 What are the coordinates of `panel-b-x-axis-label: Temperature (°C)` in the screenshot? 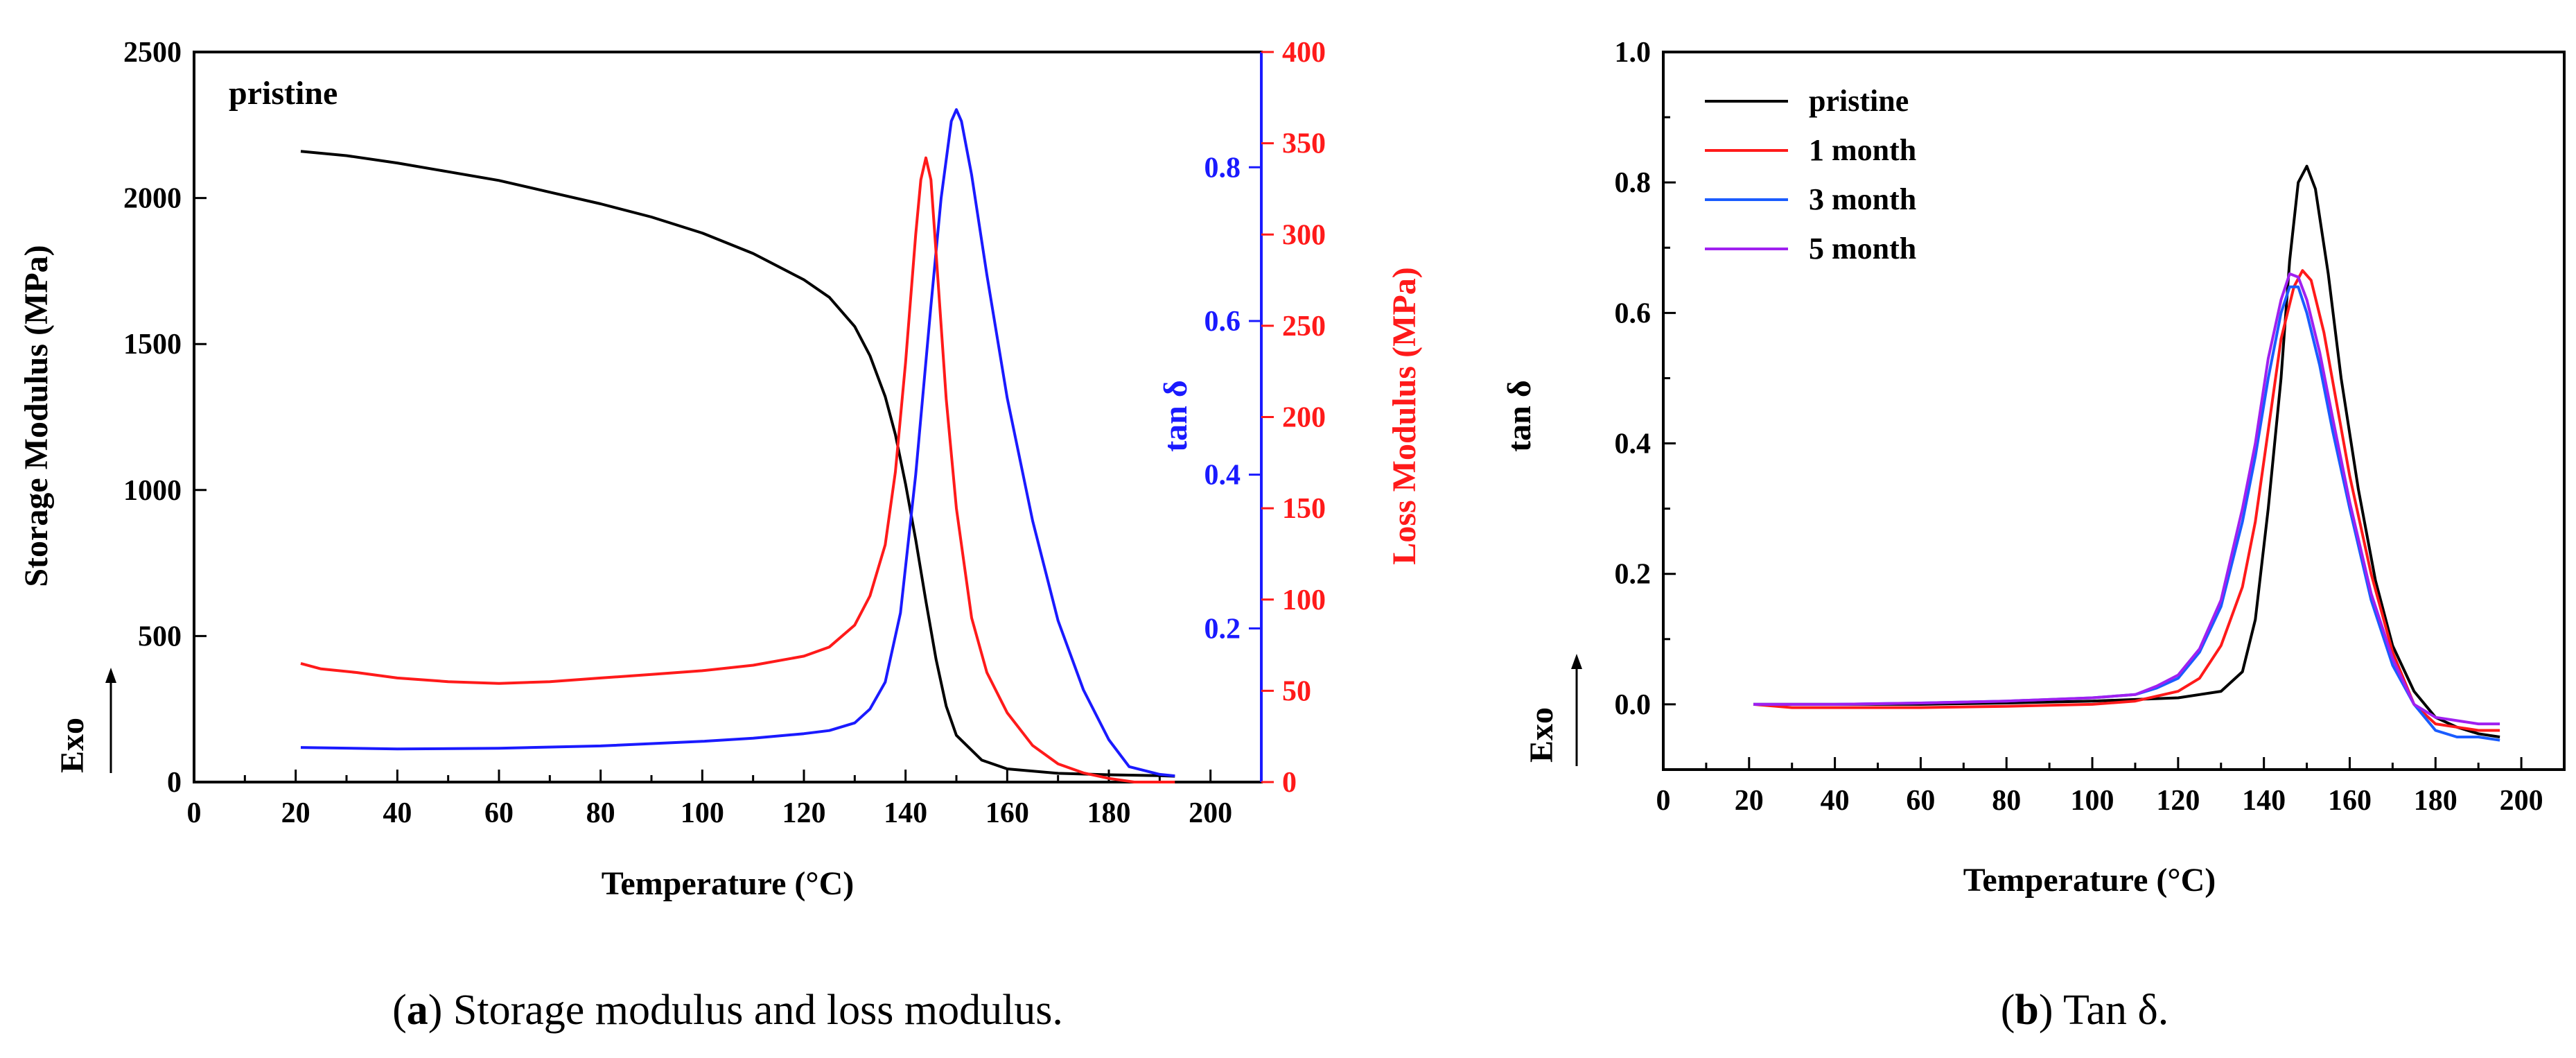 It's located at (2089, 880).